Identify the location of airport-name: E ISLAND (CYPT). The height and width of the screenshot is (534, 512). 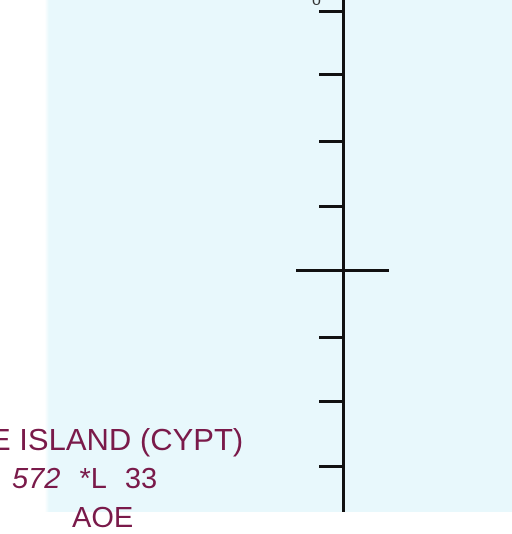
(122, 439).